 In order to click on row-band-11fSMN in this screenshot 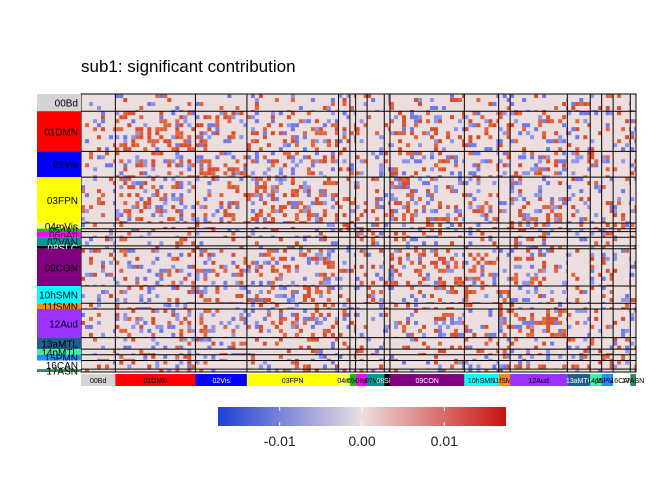, I will do `click(59, 306)`.